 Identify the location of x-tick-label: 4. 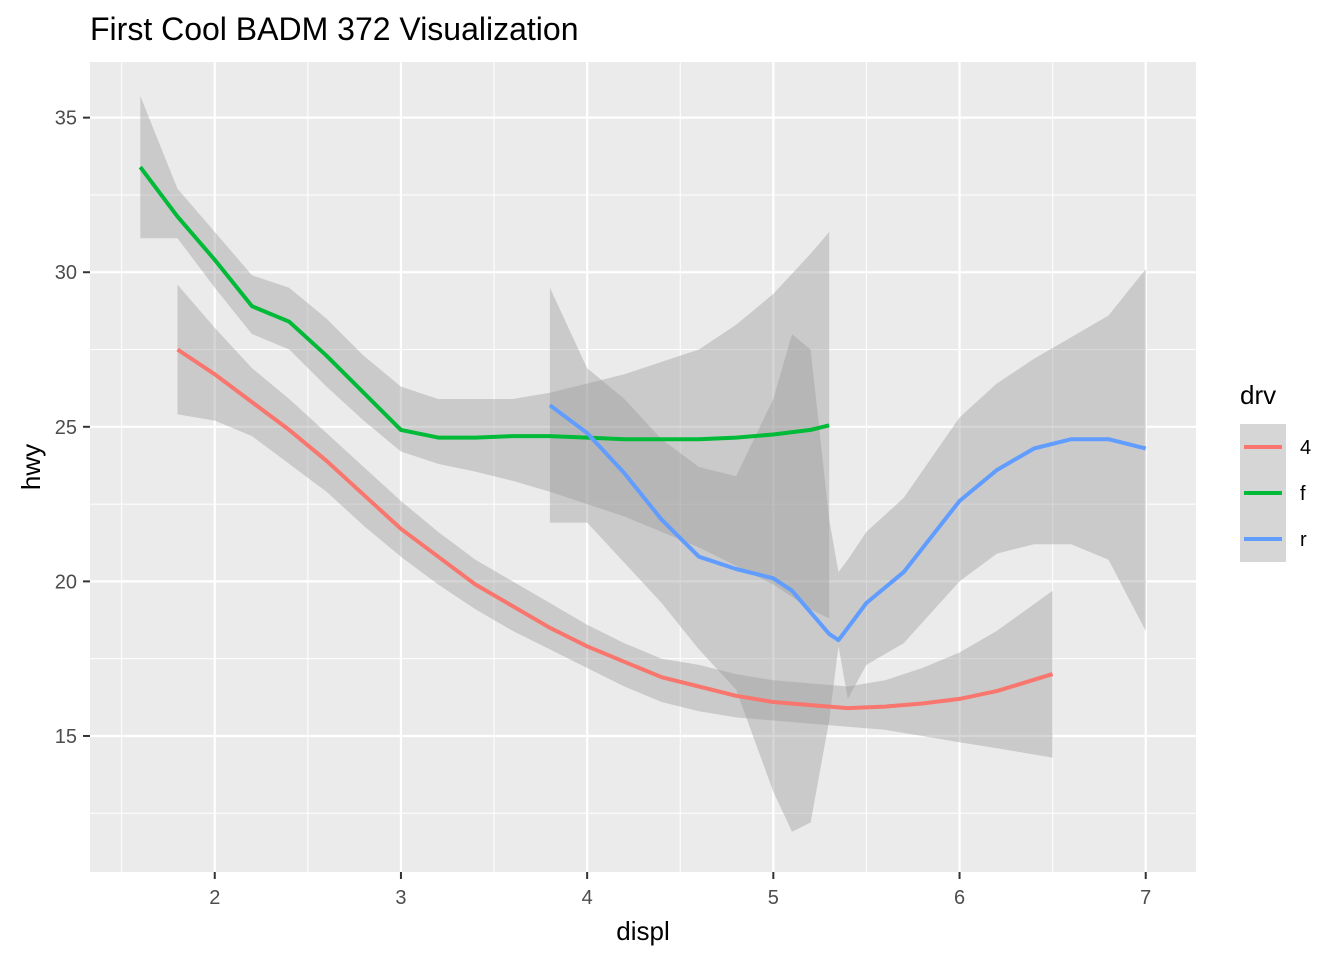
(587, 898).